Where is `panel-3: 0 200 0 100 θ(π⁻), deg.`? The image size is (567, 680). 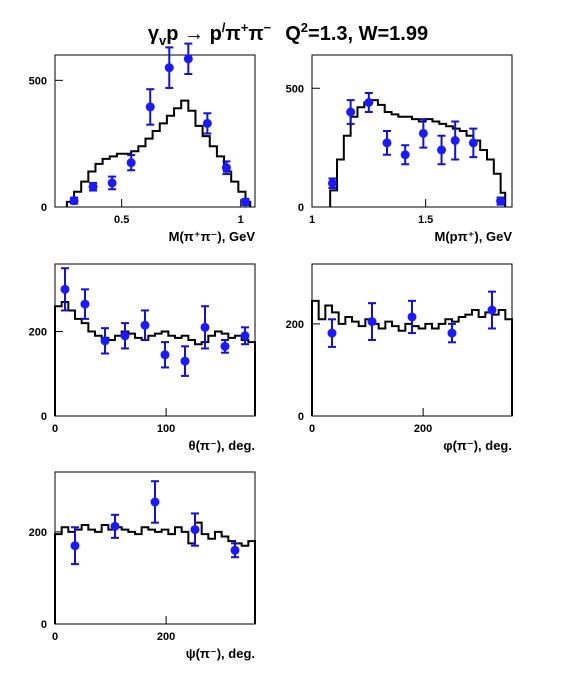 panel-3: 0 200 0 100 θ(π⁻), deg. is located at coordinates (142, 358).